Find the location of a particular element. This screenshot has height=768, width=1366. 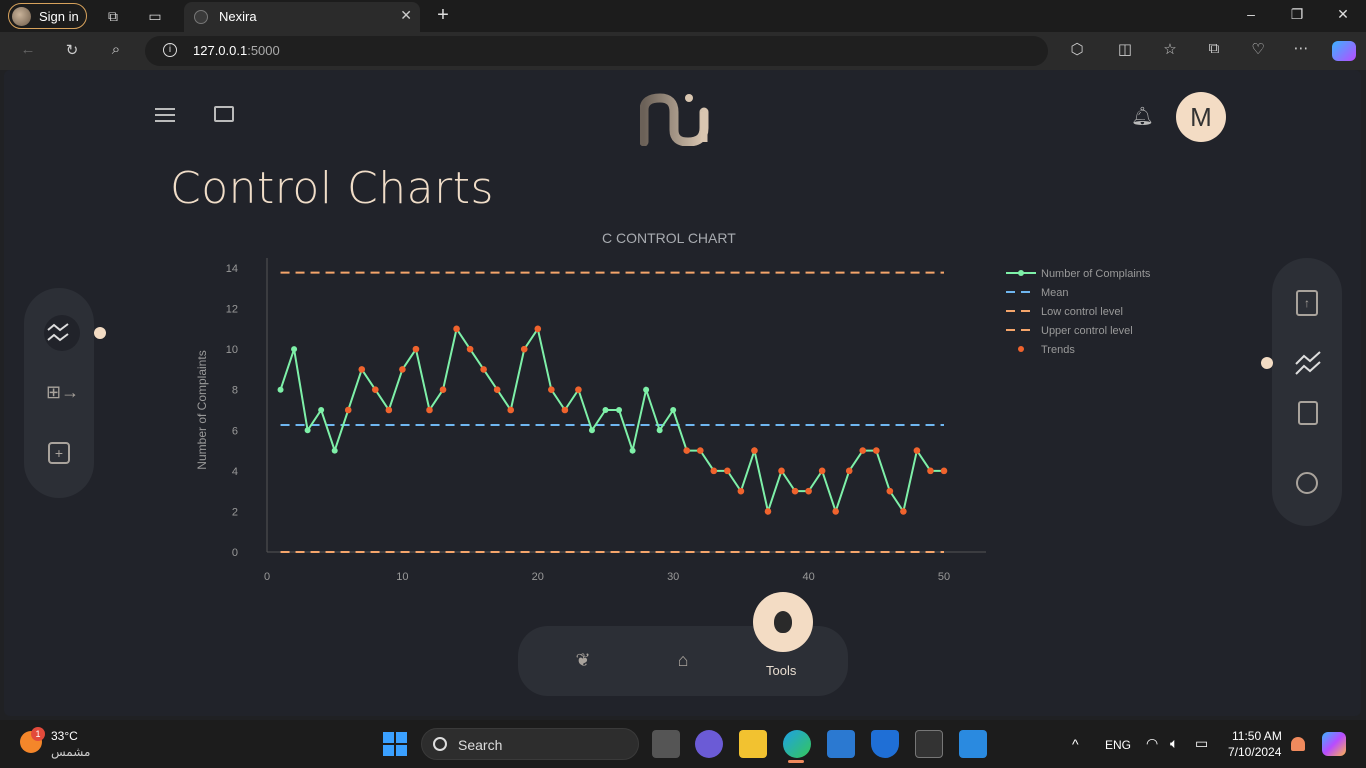

copilot-taskbar-icon is located at coordinates (1334, 744).